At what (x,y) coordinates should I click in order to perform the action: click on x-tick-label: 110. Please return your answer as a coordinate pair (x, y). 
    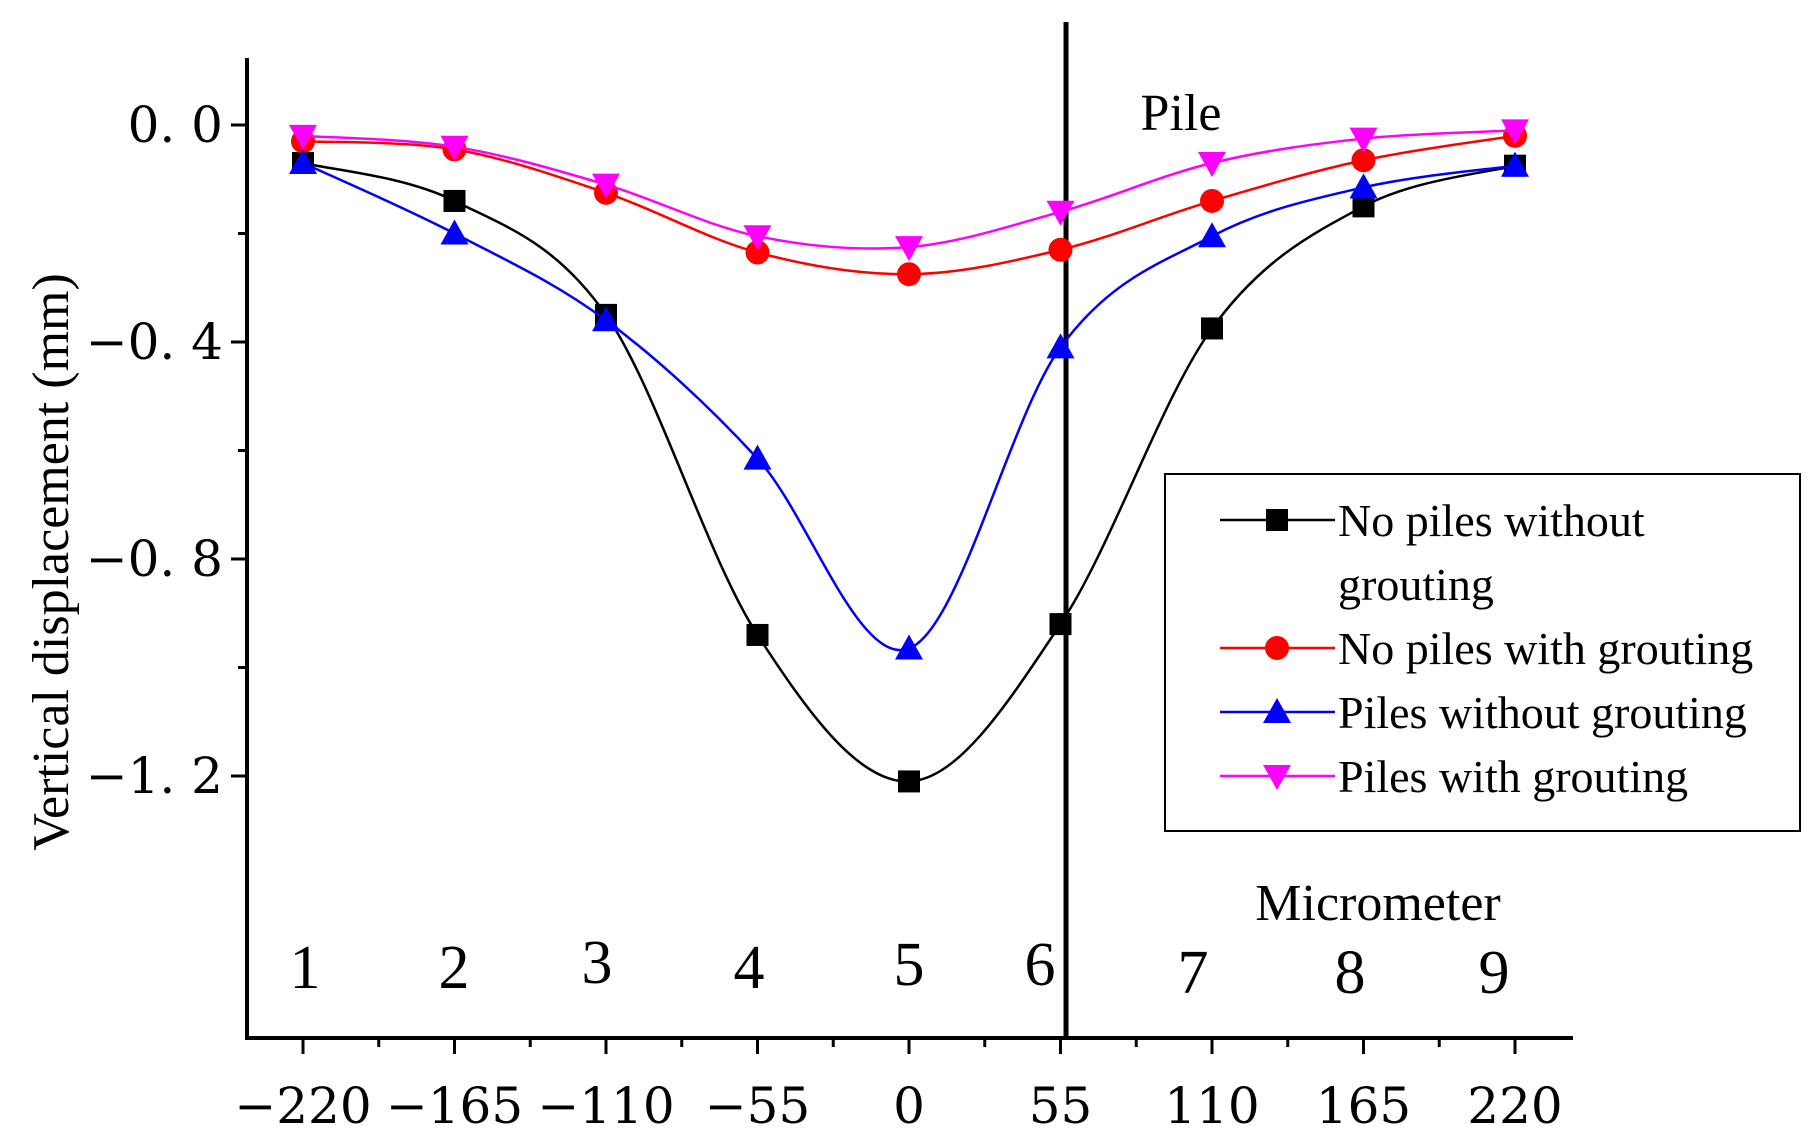
    Looking at the image, I should click on (1211, 1103).